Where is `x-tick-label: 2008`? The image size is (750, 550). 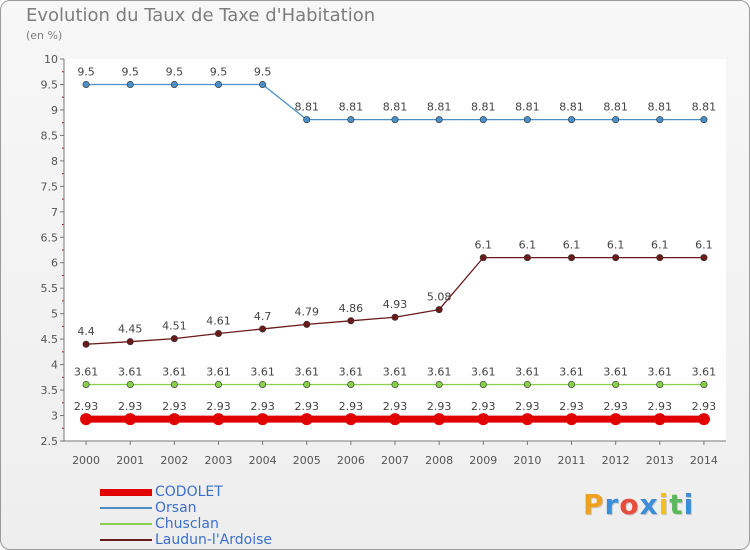
x-tick-label: 2008 is located at coordinates (439, 460).